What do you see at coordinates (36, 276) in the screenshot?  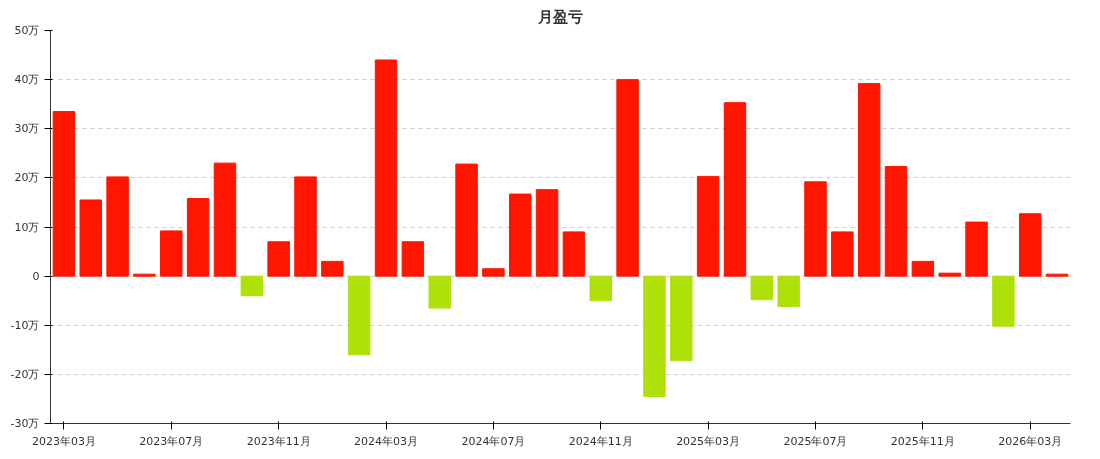 I see `y-tick-label: 0` at bounding box center [36, 276].